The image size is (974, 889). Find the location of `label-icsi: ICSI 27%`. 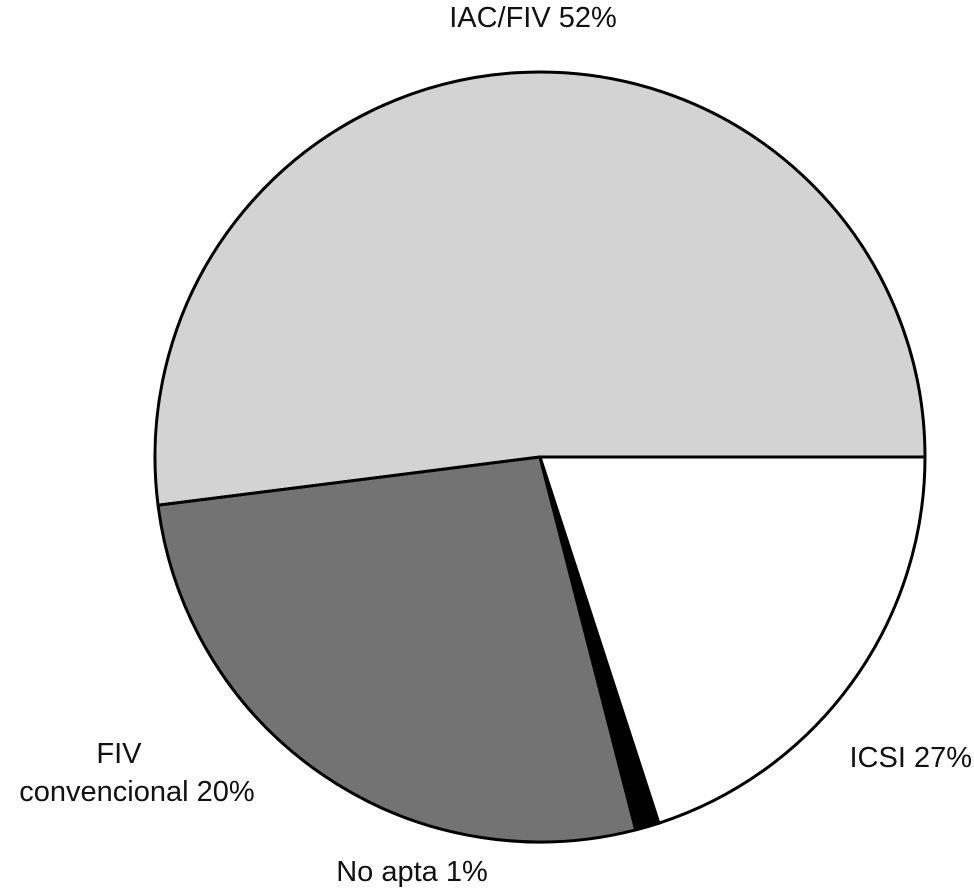

label-icsi: ICSI 27% is located at coordinates (911, 758).